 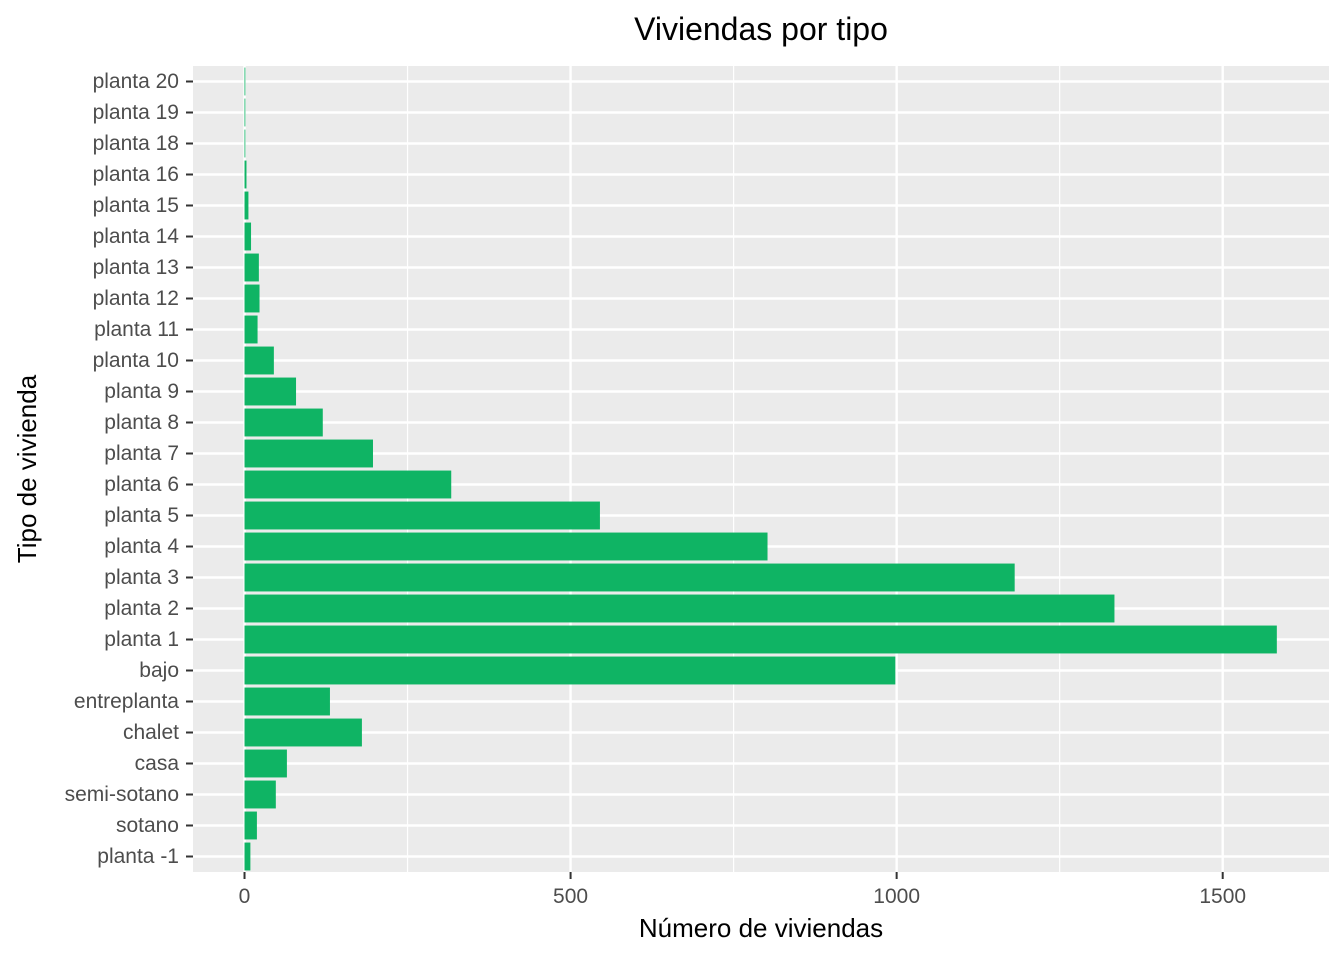 I want to click on y-tick-label: bajo, so click(x=159, y=670).